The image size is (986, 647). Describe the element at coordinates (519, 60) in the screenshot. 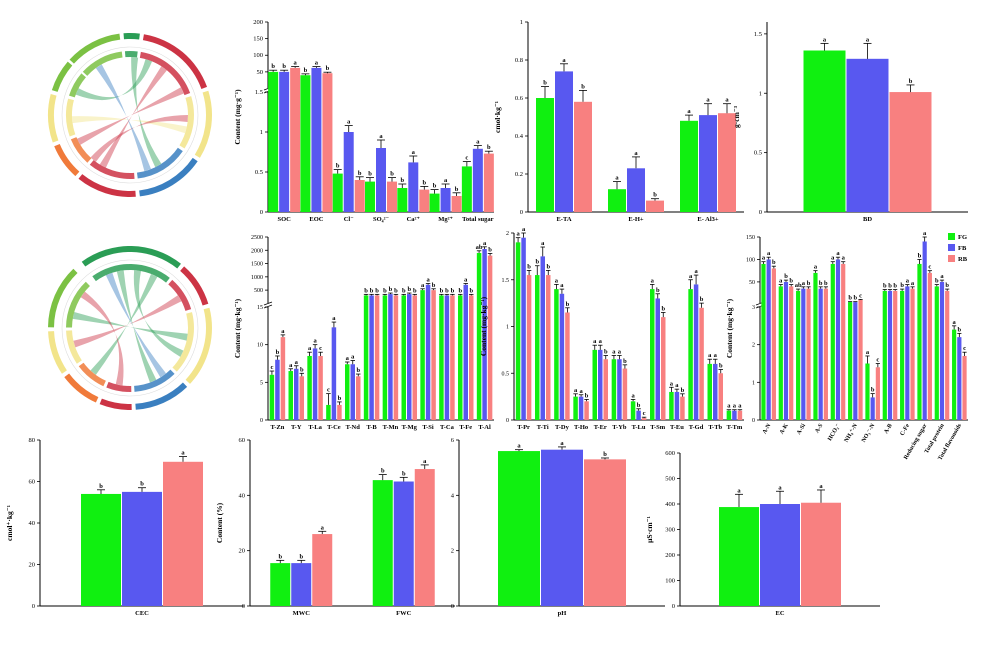

I see `y-tick-label: 0.8` at that location.